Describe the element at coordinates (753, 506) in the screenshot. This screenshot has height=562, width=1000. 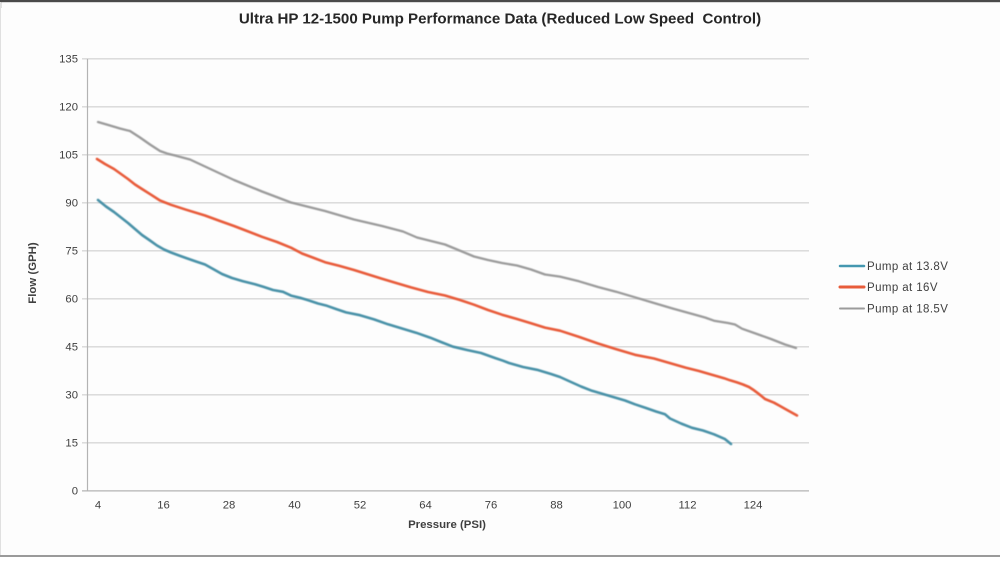
I see `svg-text: 124` at that location.